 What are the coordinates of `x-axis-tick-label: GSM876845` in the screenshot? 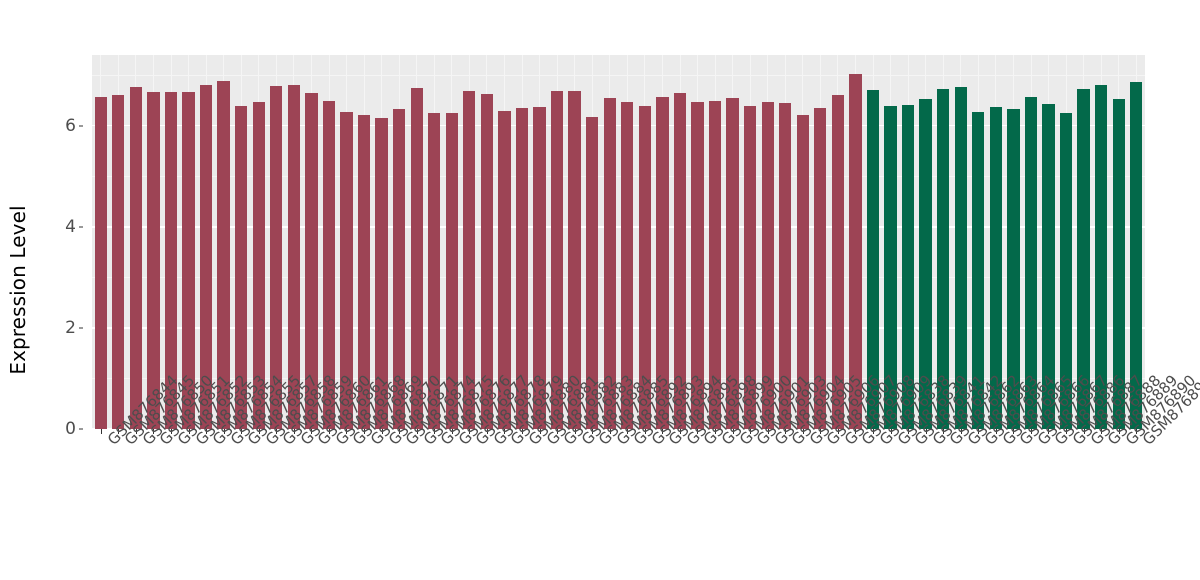 It's located at (159, 409).